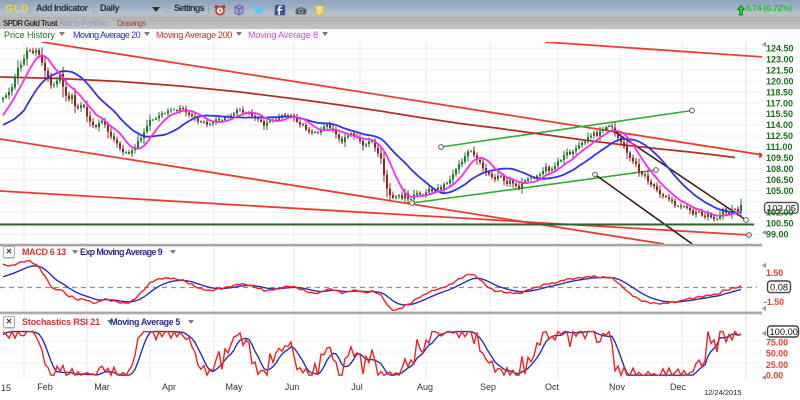 Image resolution: width=800 pixels, height=400 pixels. What do you see at coordinates (777, 235) in the screenshot?
I see `svg-text: 99.00` at bounding box center [777, 235].